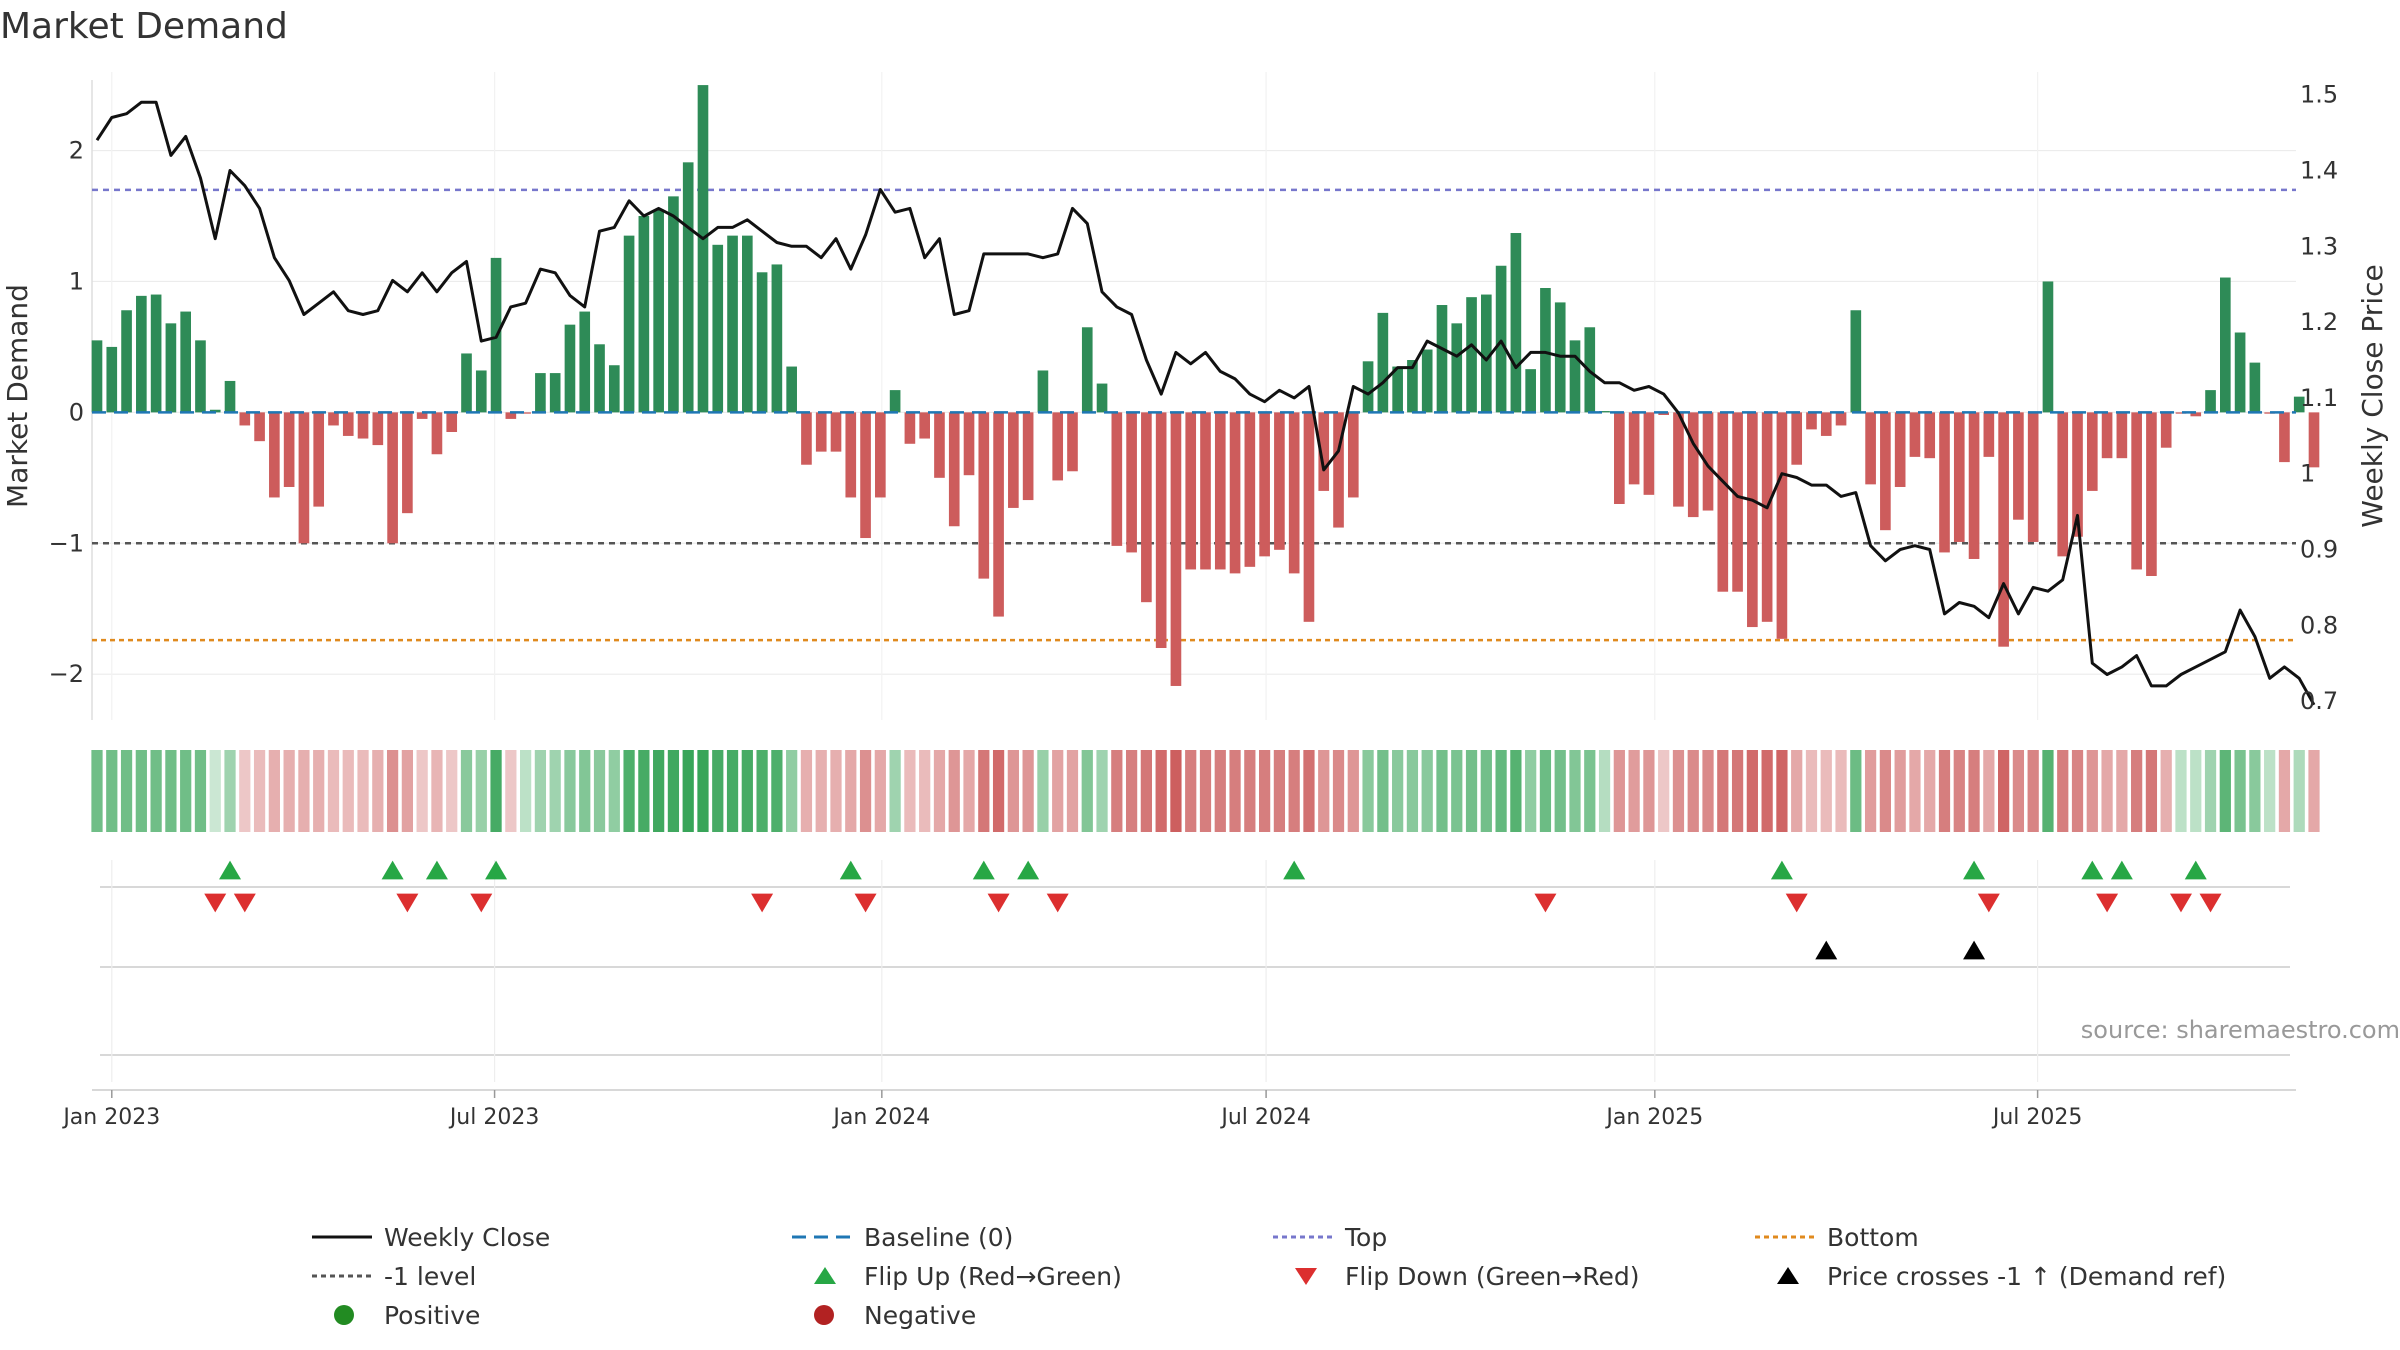  Describe the element at coordinates (17, 396) in the screenshot. I see `y-axis-label-left: Market Demand` at that location.